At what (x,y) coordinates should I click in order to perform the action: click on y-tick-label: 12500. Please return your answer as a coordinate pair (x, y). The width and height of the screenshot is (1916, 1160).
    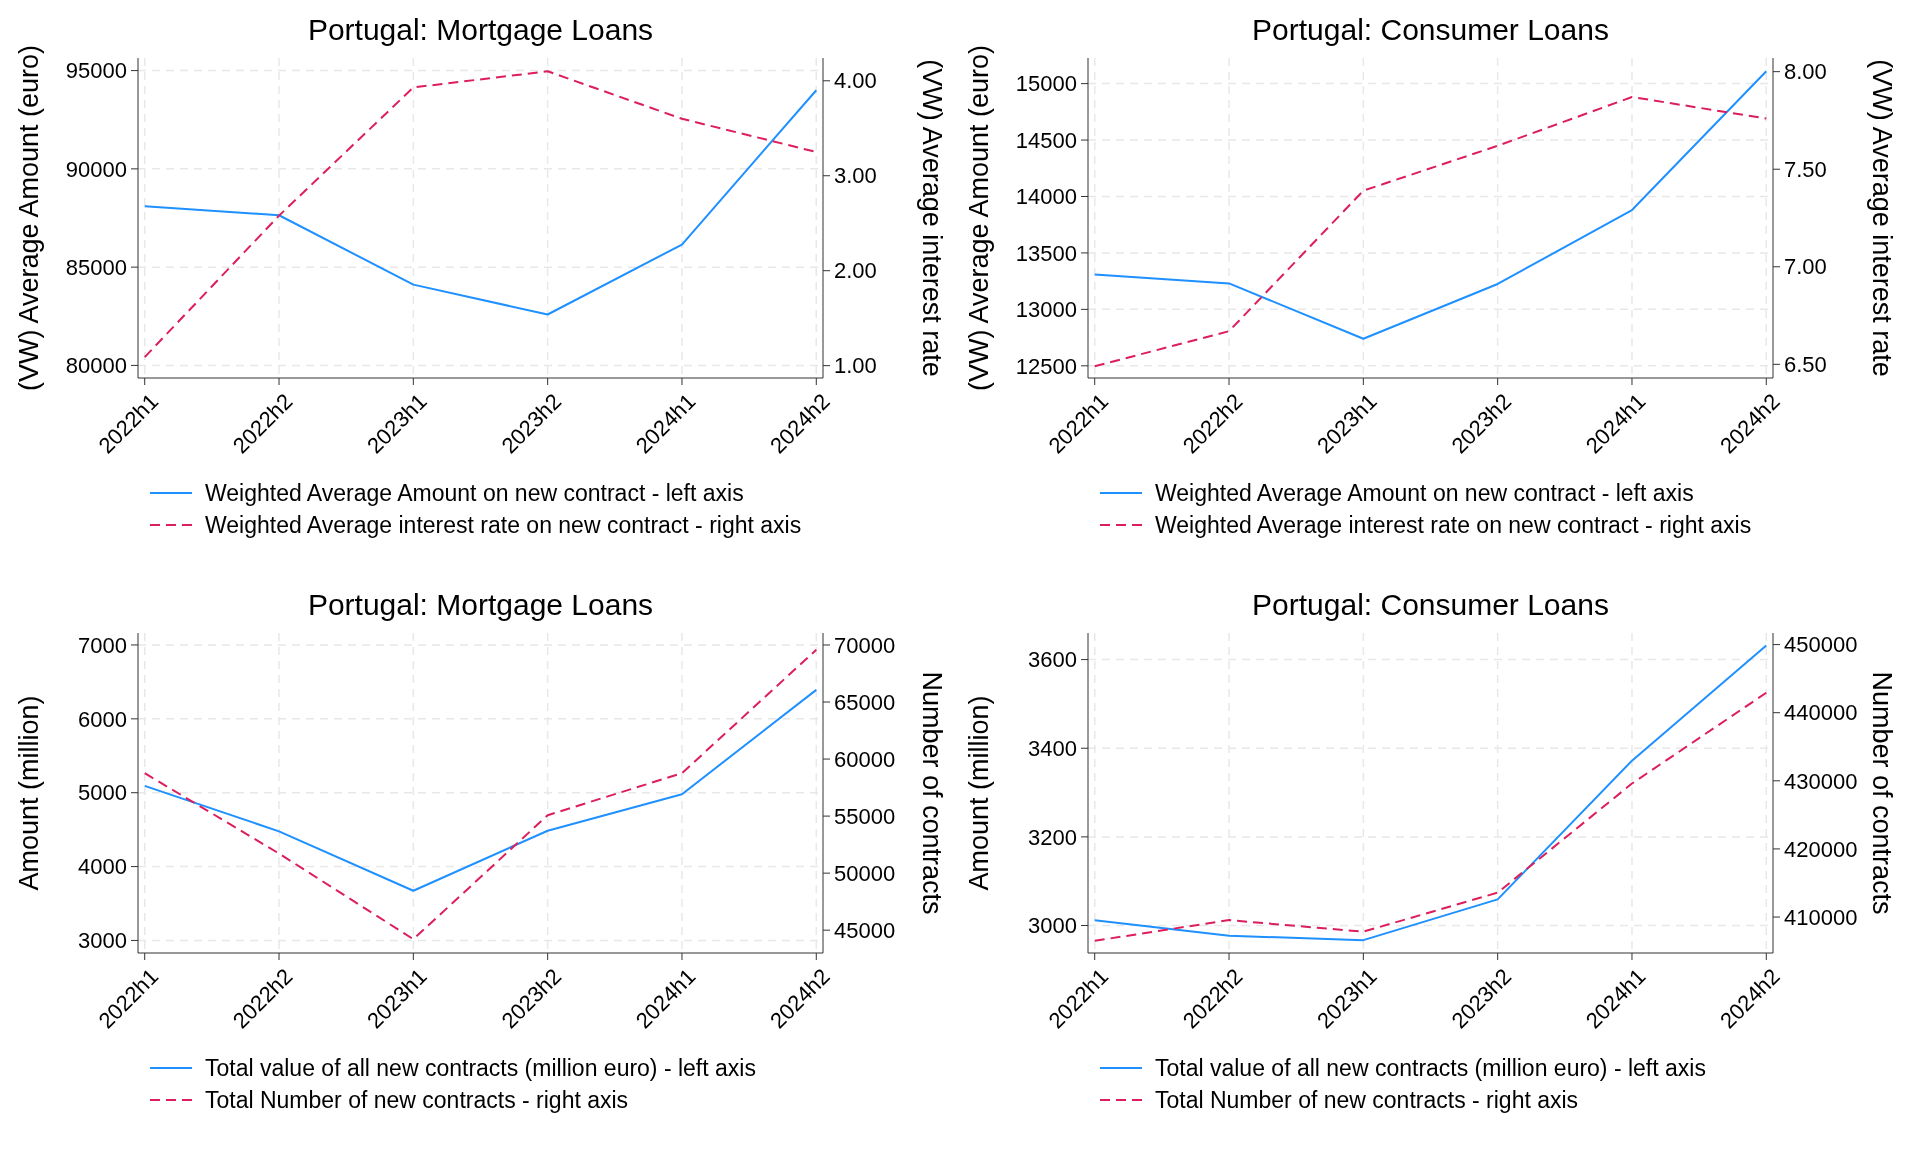
    Looking at the image, I should click on (1046, 366).